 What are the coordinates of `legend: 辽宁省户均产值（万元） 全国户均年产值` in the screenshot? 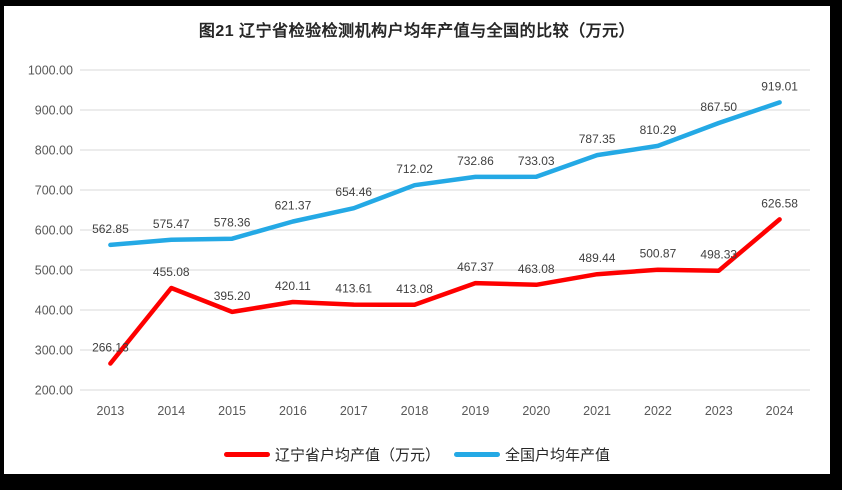 It's located at (417, 454).